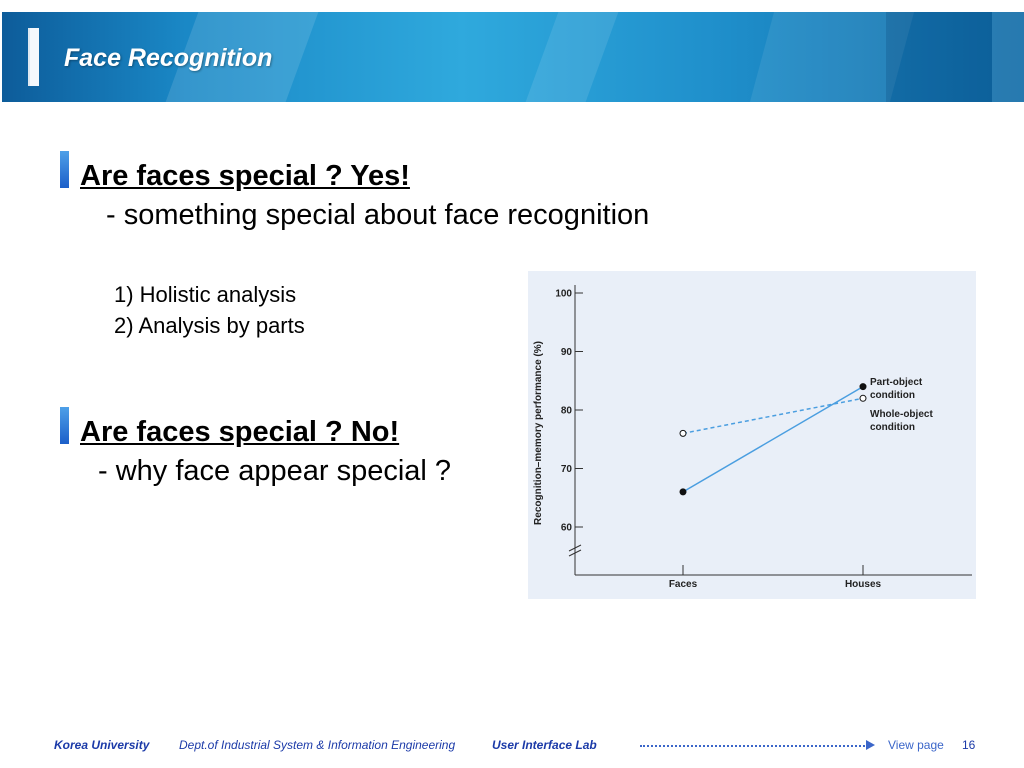 This screenshot has width=1024, height=768. I want to click on y-tick-label: 60, so click(567, 528).